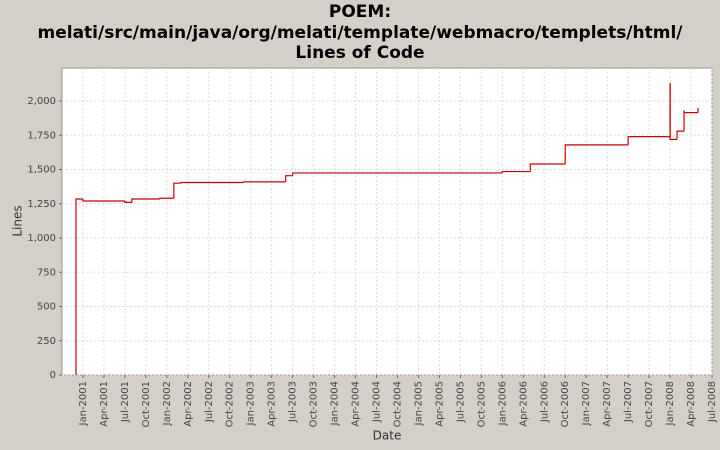 The height and width of the screenshot is (450, 720). What do you see at coordinates (46, 341) in the screenshot?
I see `y-tick-label: 250` at bounding box center [46, 341].